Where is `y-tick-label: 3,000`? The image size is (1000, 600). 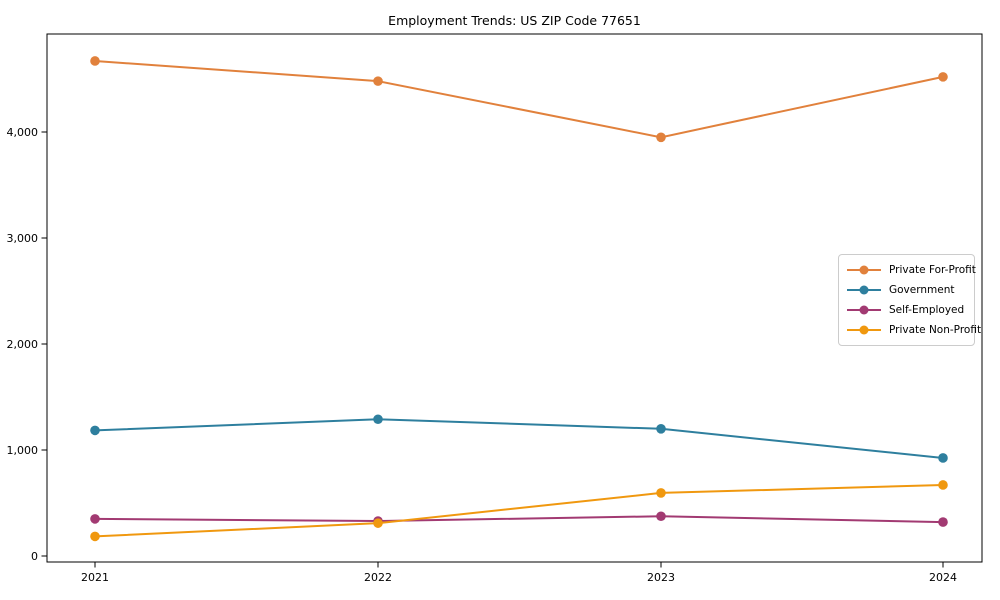
y-tick-label: 3,000 is located at coordinates (23, 238).